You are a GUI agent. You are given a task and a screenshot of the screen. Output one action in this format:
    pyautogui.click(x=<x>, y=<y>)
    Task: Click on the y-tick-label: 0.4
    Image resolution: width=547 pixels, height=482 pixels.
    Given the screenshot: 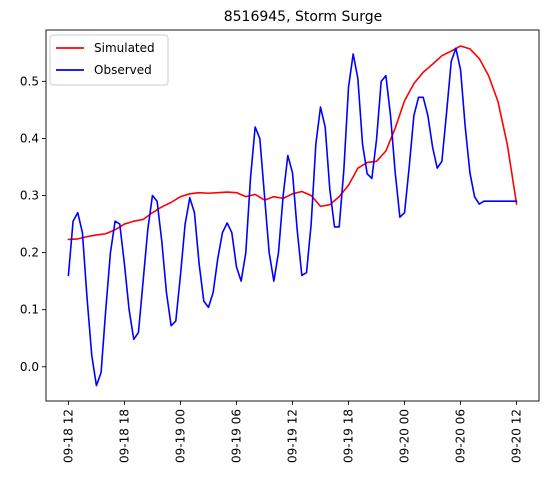 What is the action you would take?
    pyautogui.click(x=29, y=138)
    